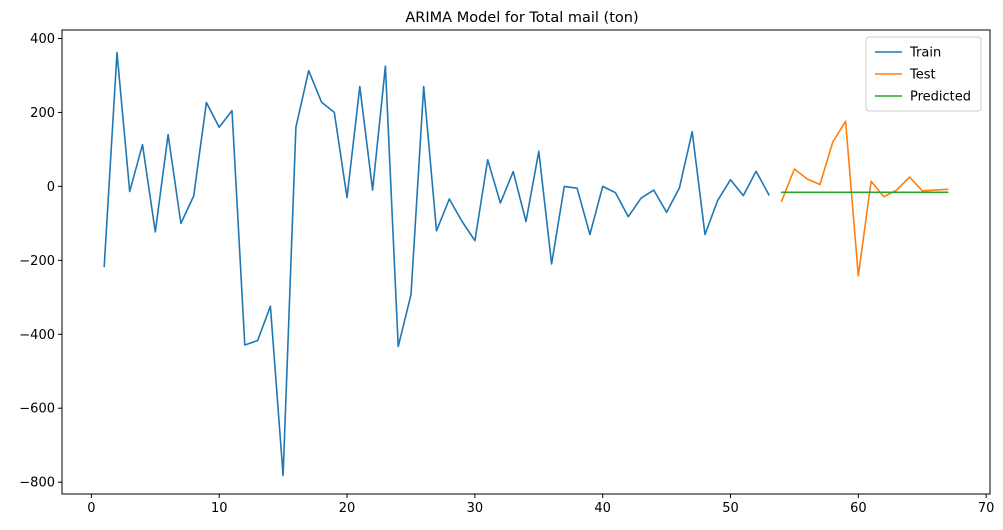  I want to click on x-tick-label: 0, so click(91, 508).